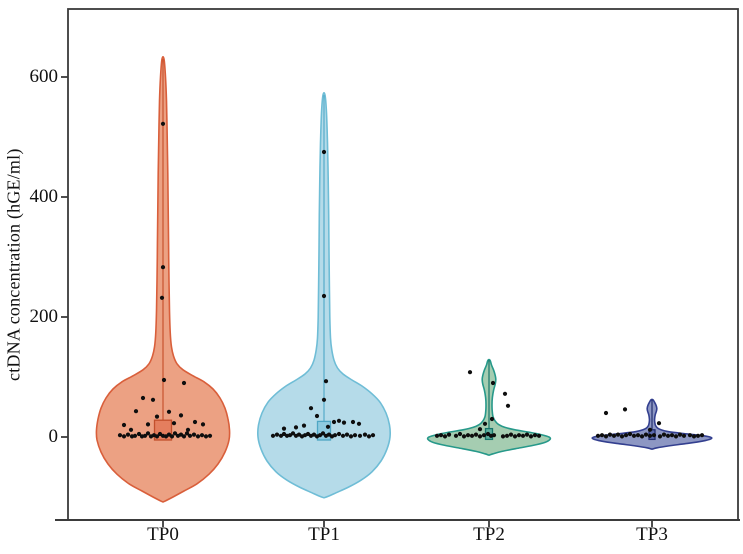  Describe the element at coordinates (44, 316) in the screenshot. I see `y-tick-label-200: 200` at that location.